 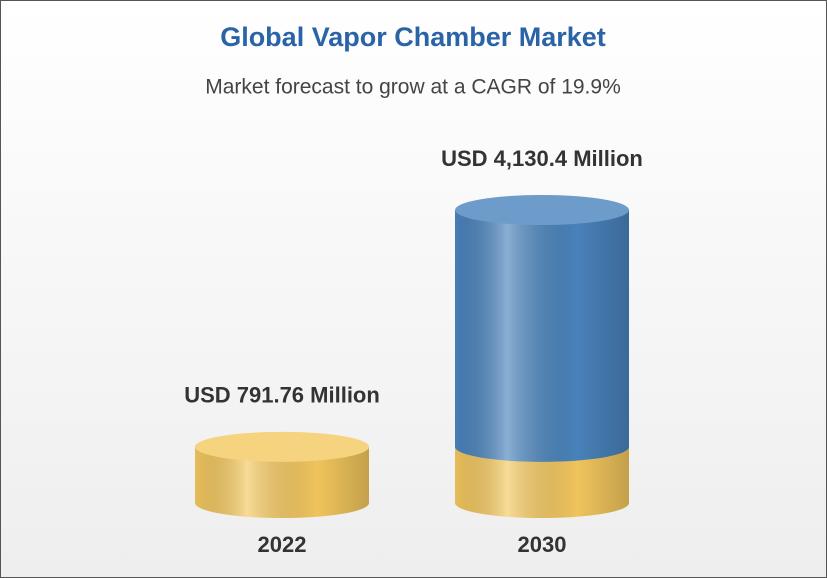 I want to click on chart-title: Global Vapor Chamber Market, so click(x=413, y=37).